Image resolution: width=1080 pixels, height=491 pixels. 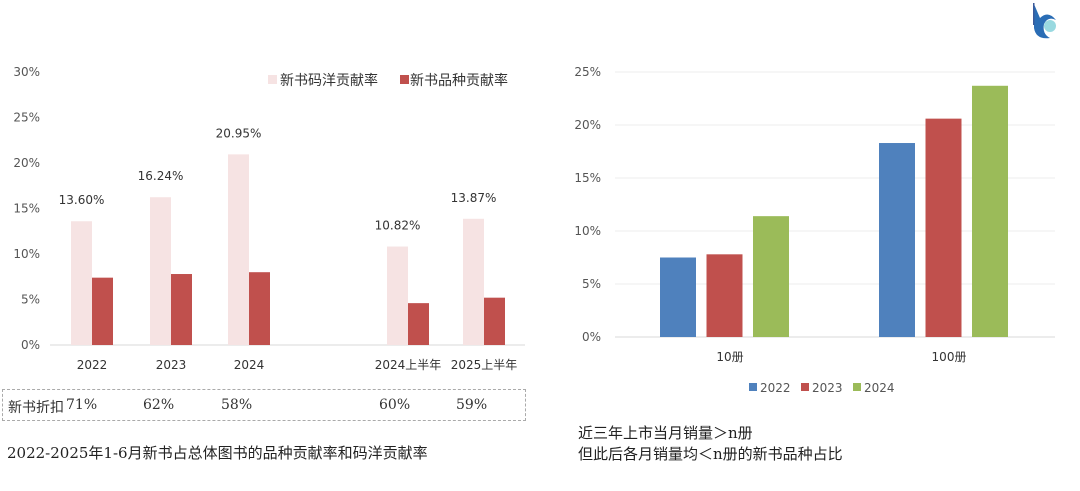 What do you see at coordinates (710, 454) in the screenshot?
I see `right-caption-line2: 但此后各月销量均＜n册的新书品种占比` at bounding box center [710, 454].